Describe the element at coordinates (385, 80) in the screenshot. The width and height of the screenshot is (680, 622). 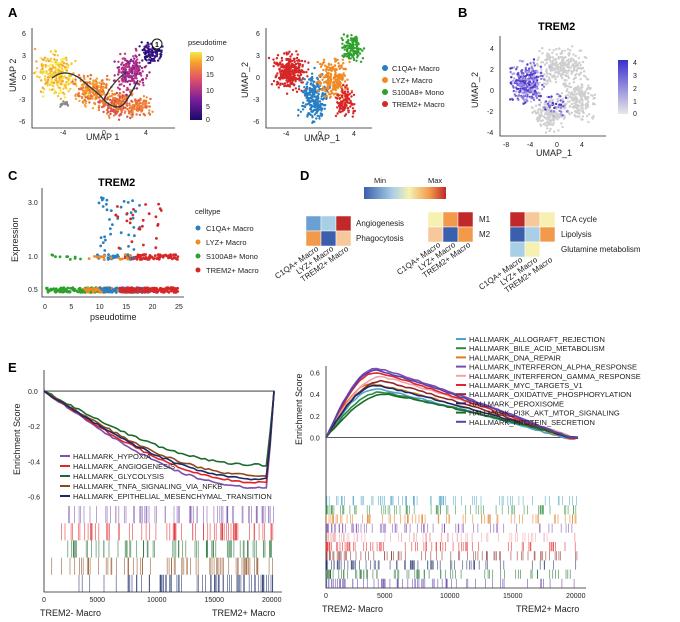
I see `legend-swatch` at that location.